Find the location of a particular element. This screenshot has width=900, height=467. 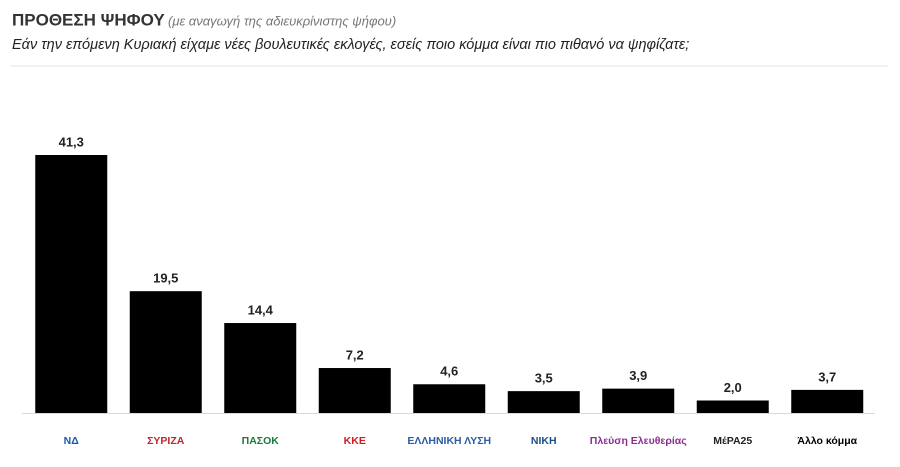

chart-subtitle: (με αναγωγή της αδιευκρίνιστης ψήφου) is located at coordinates (282, 20).